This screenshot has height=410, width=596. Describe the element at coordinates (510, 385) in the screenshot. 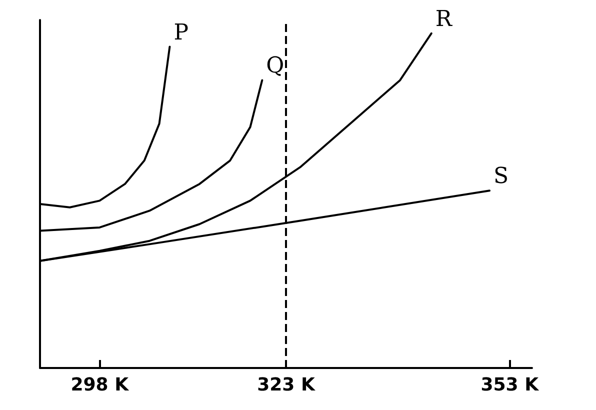

I see `x-tick-label: 353 K` at that location.